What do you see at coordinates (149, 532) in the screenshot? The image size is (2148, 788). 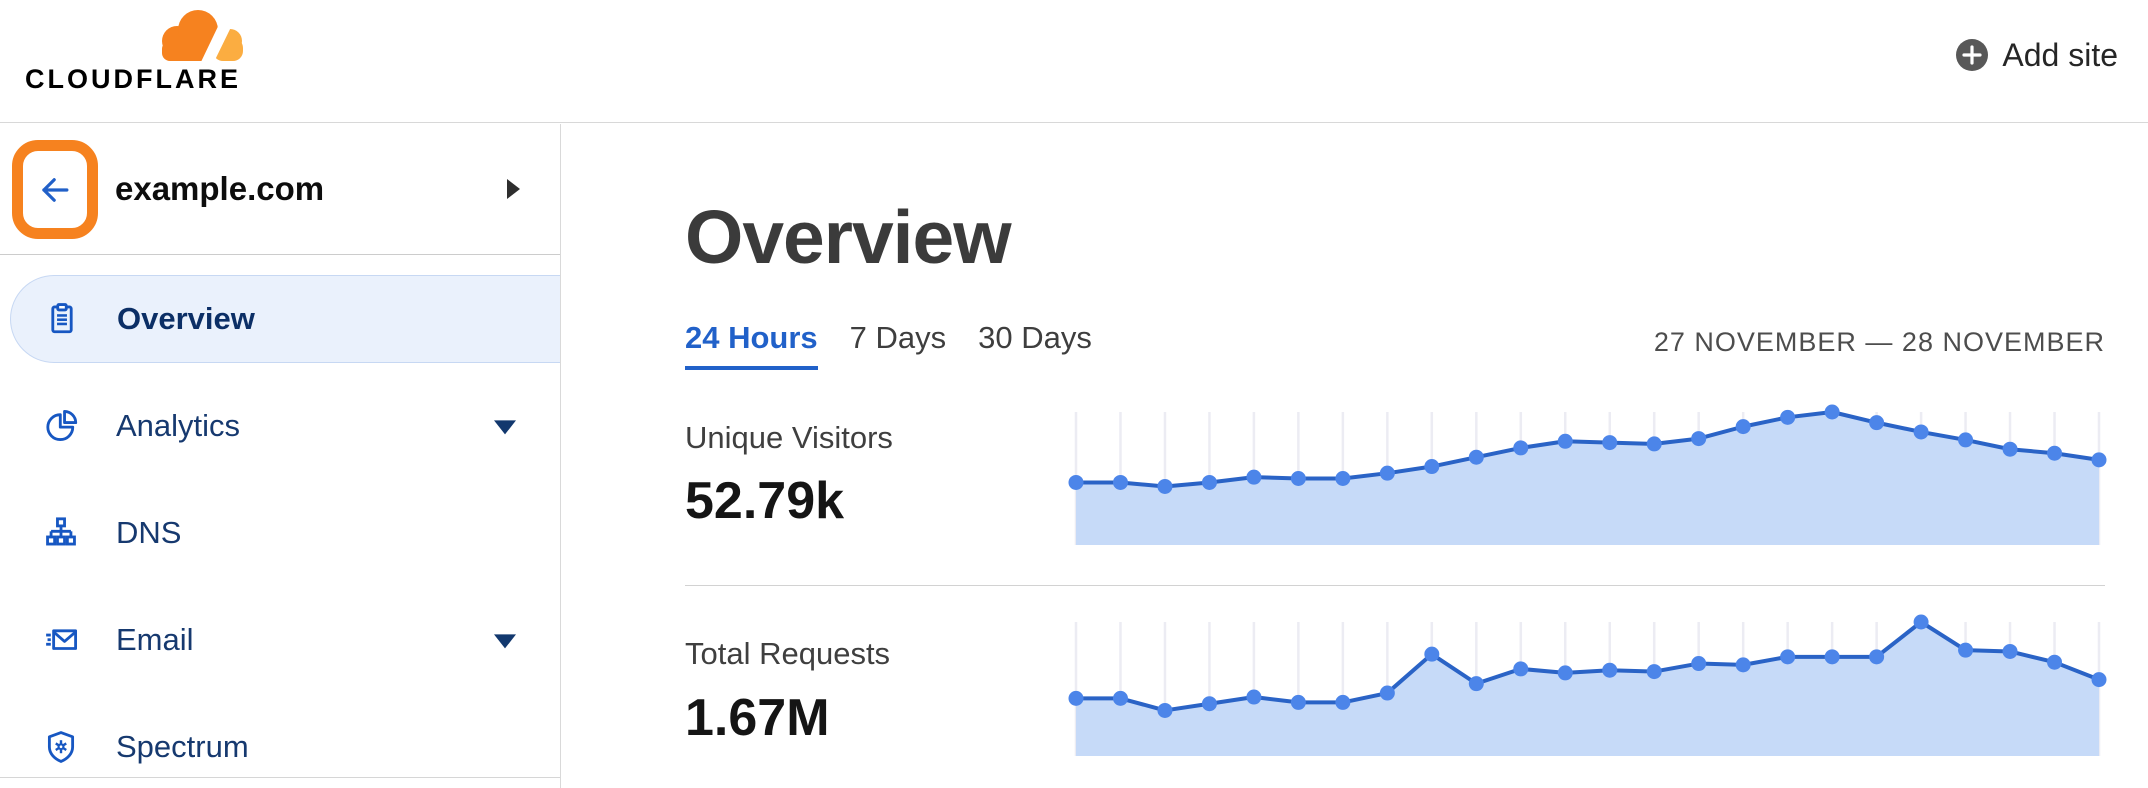 I see `sidebar-item-label: DNS` at bounding box center [149, 532].